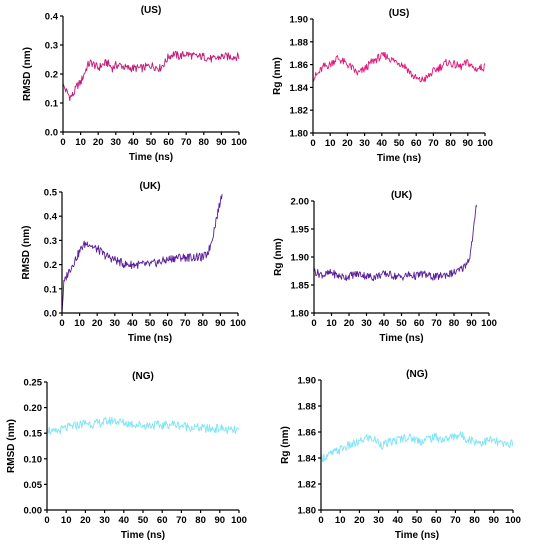  Describe the element at coordinates (33, 434) in the screenshot. I see `y-tick-label: 0.15` at that location.